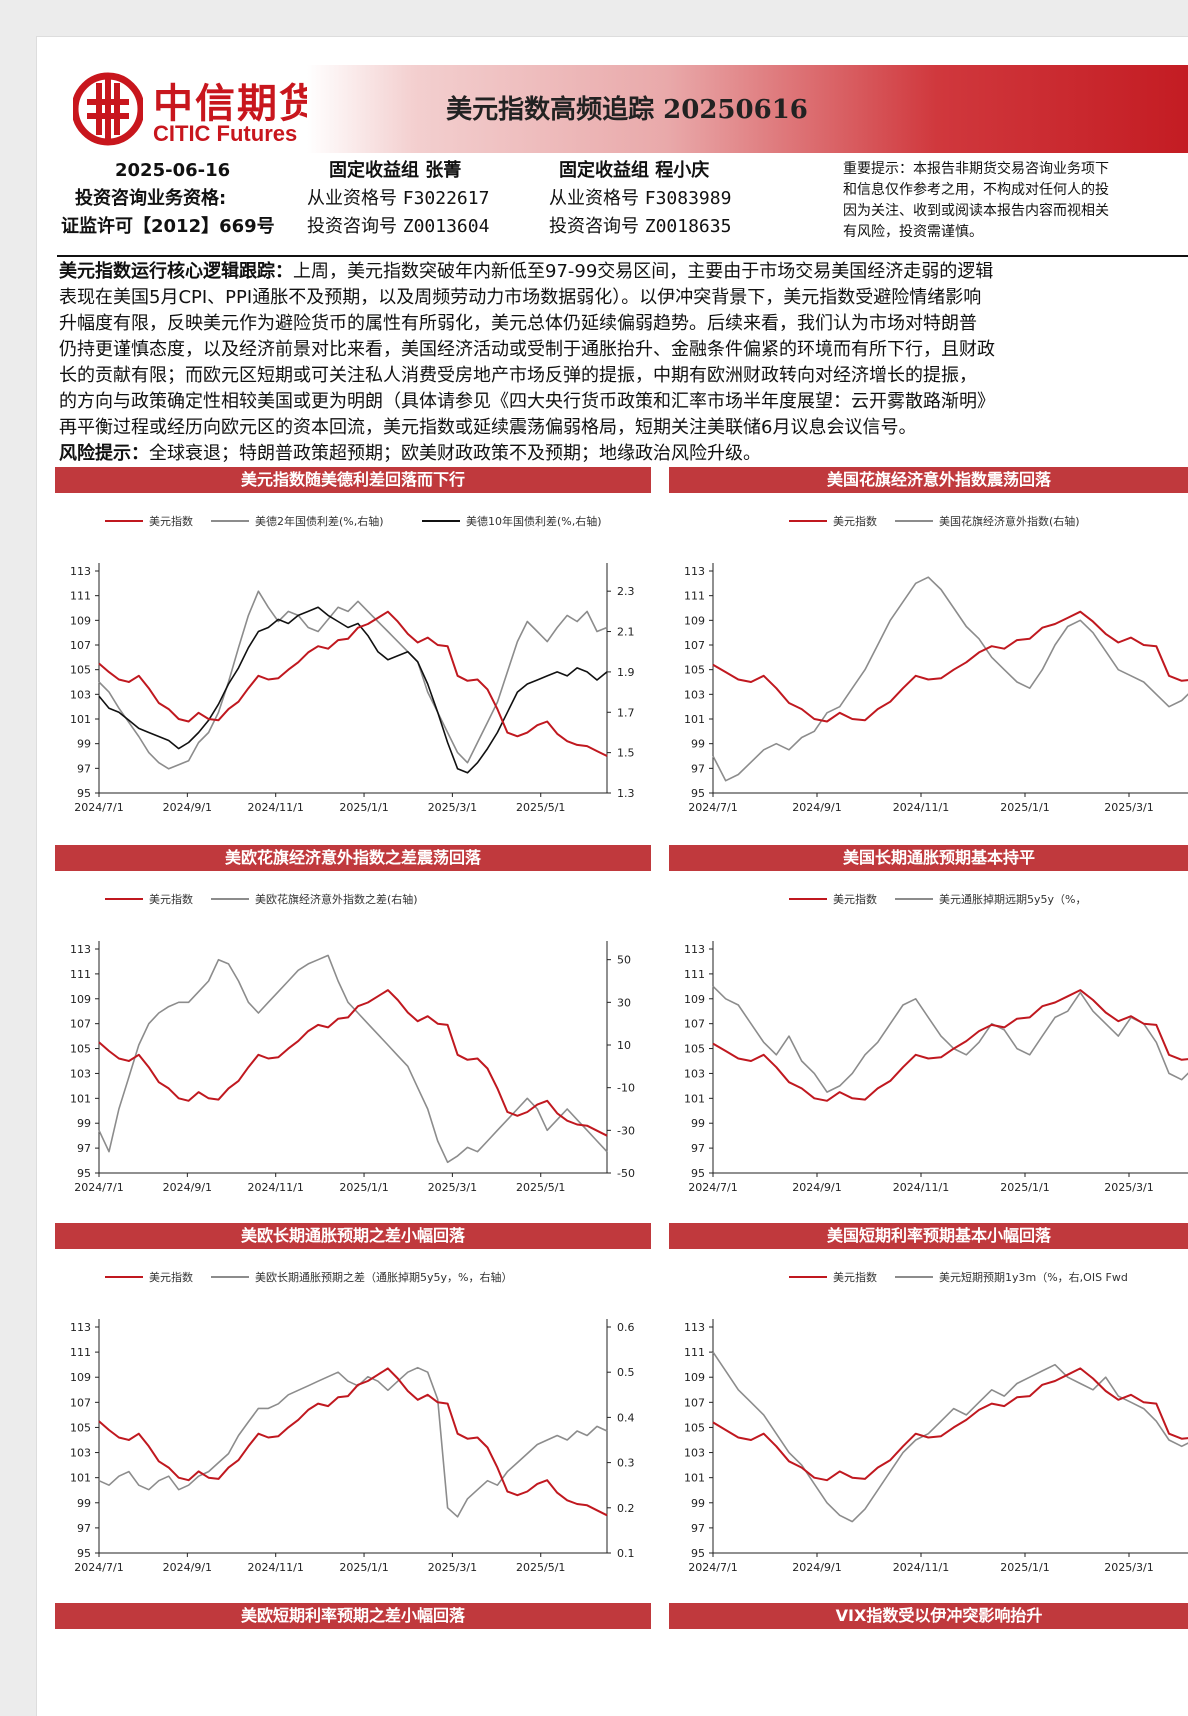  What do you see at coordinates (913, 232) in the screenshot?
I see `notice-line: 有风险，投资需谨慎。` at bounding box center [913, 232].